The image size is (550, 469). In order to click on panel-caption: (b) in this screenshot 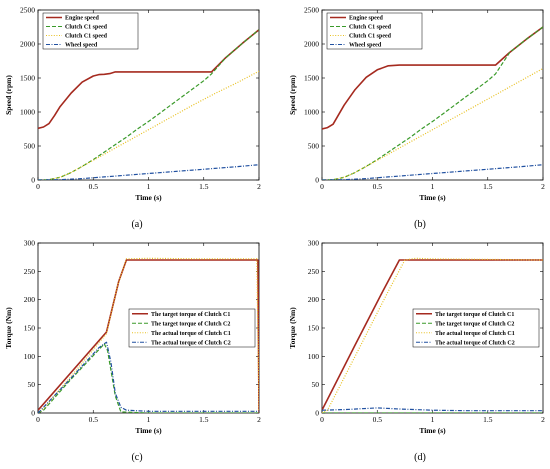, I will do `click(420, 224)`.